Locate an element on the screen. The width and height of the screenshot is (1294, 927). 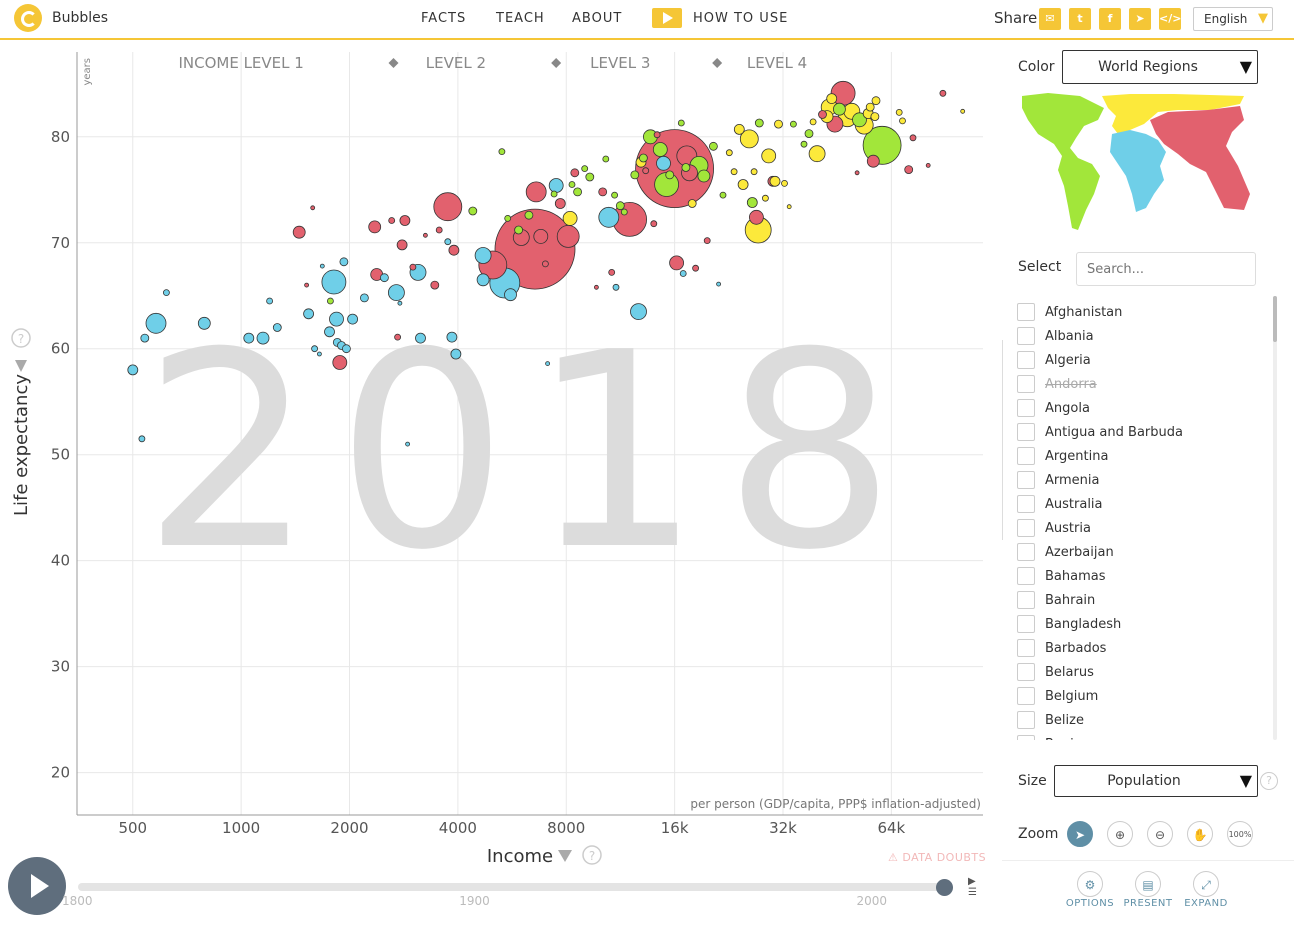
brand-title: Bubbles is located at coordinates (80, 18).